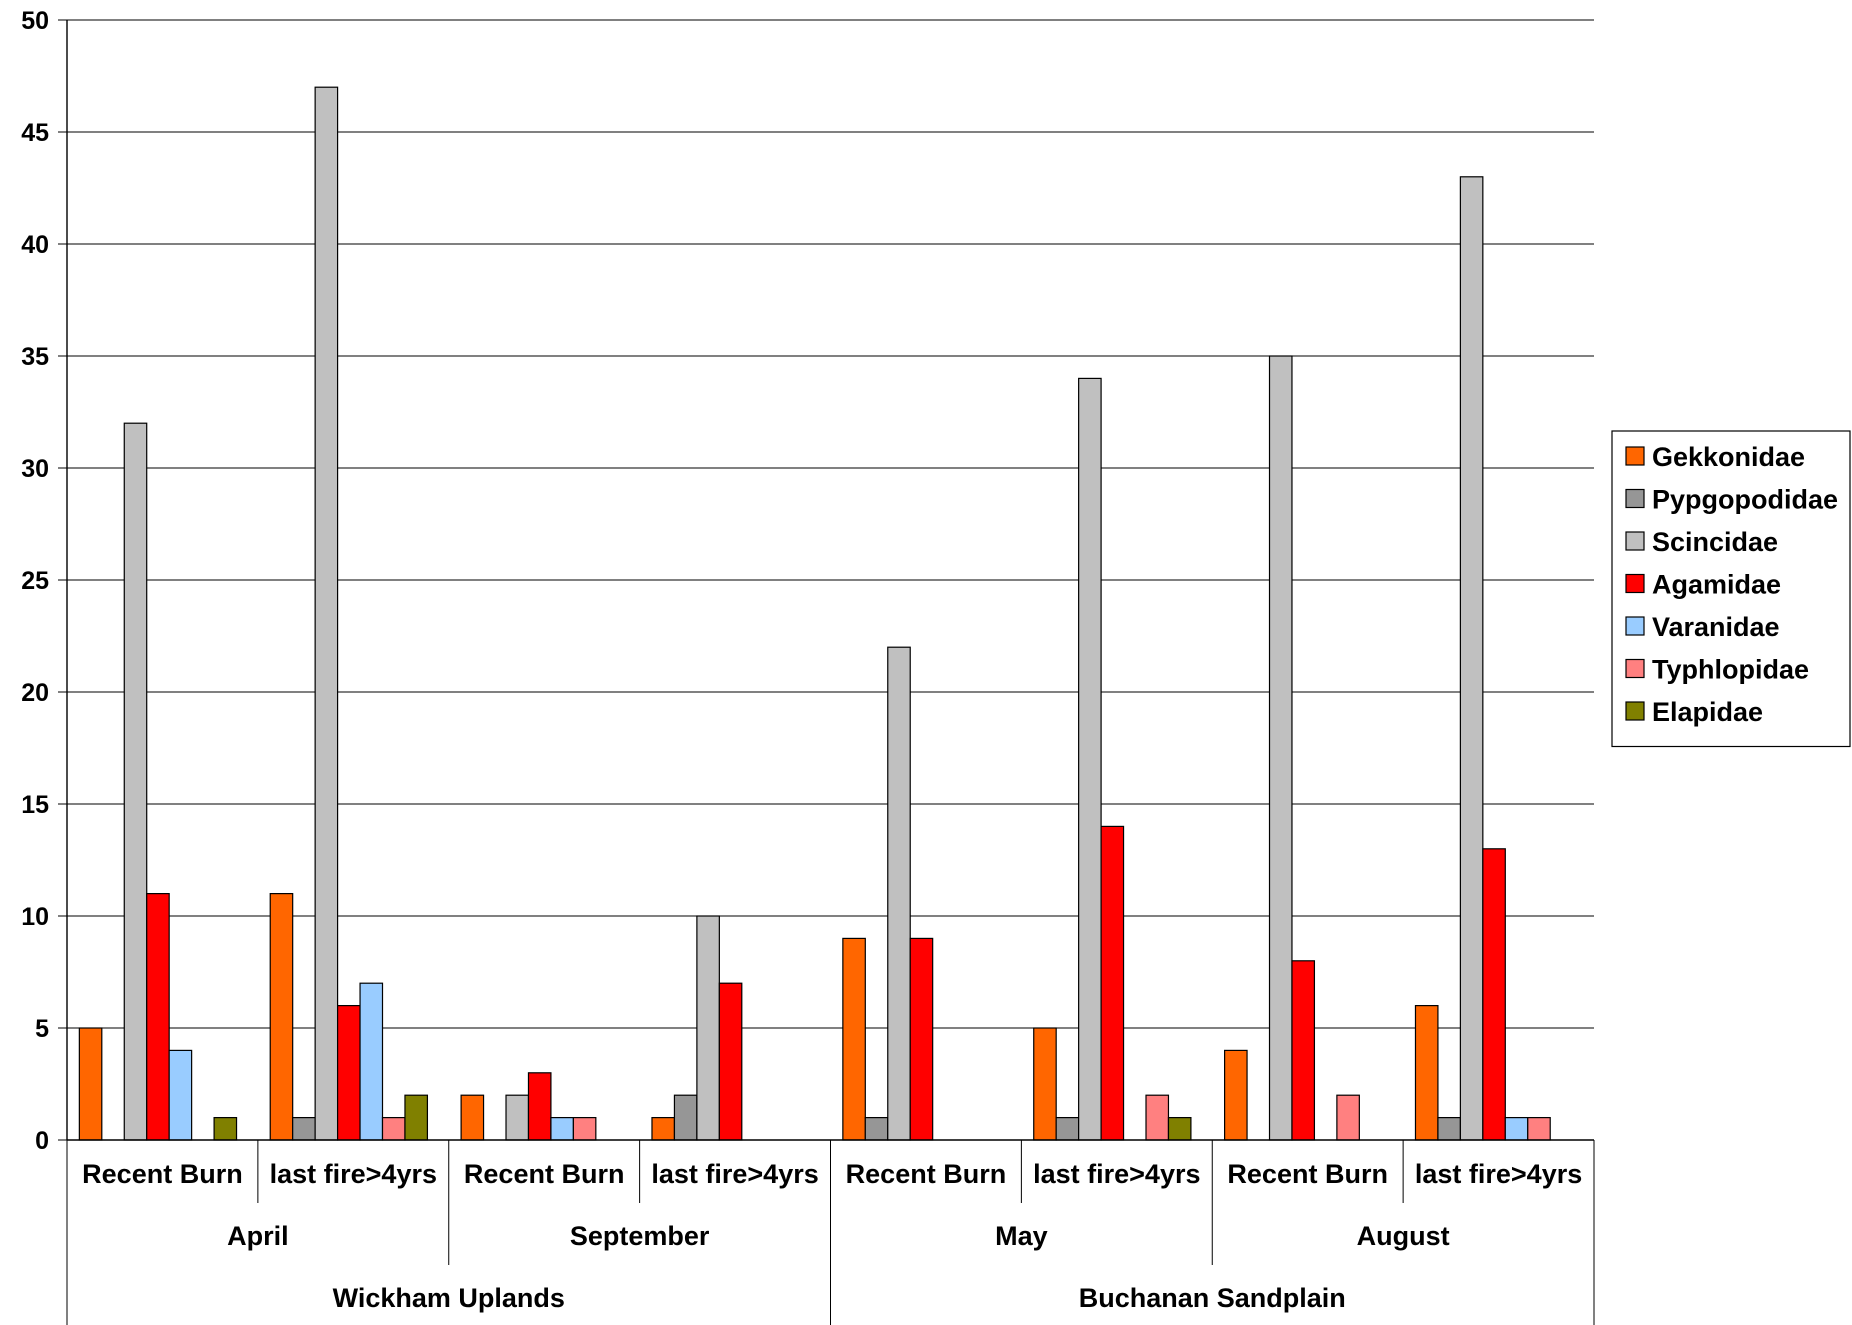 This screenshot has height=1325, width=1852. Describe the element at coordinates (1745, 500) in the screenshot. I see `legend-label: Pypgopodidae` at that location.